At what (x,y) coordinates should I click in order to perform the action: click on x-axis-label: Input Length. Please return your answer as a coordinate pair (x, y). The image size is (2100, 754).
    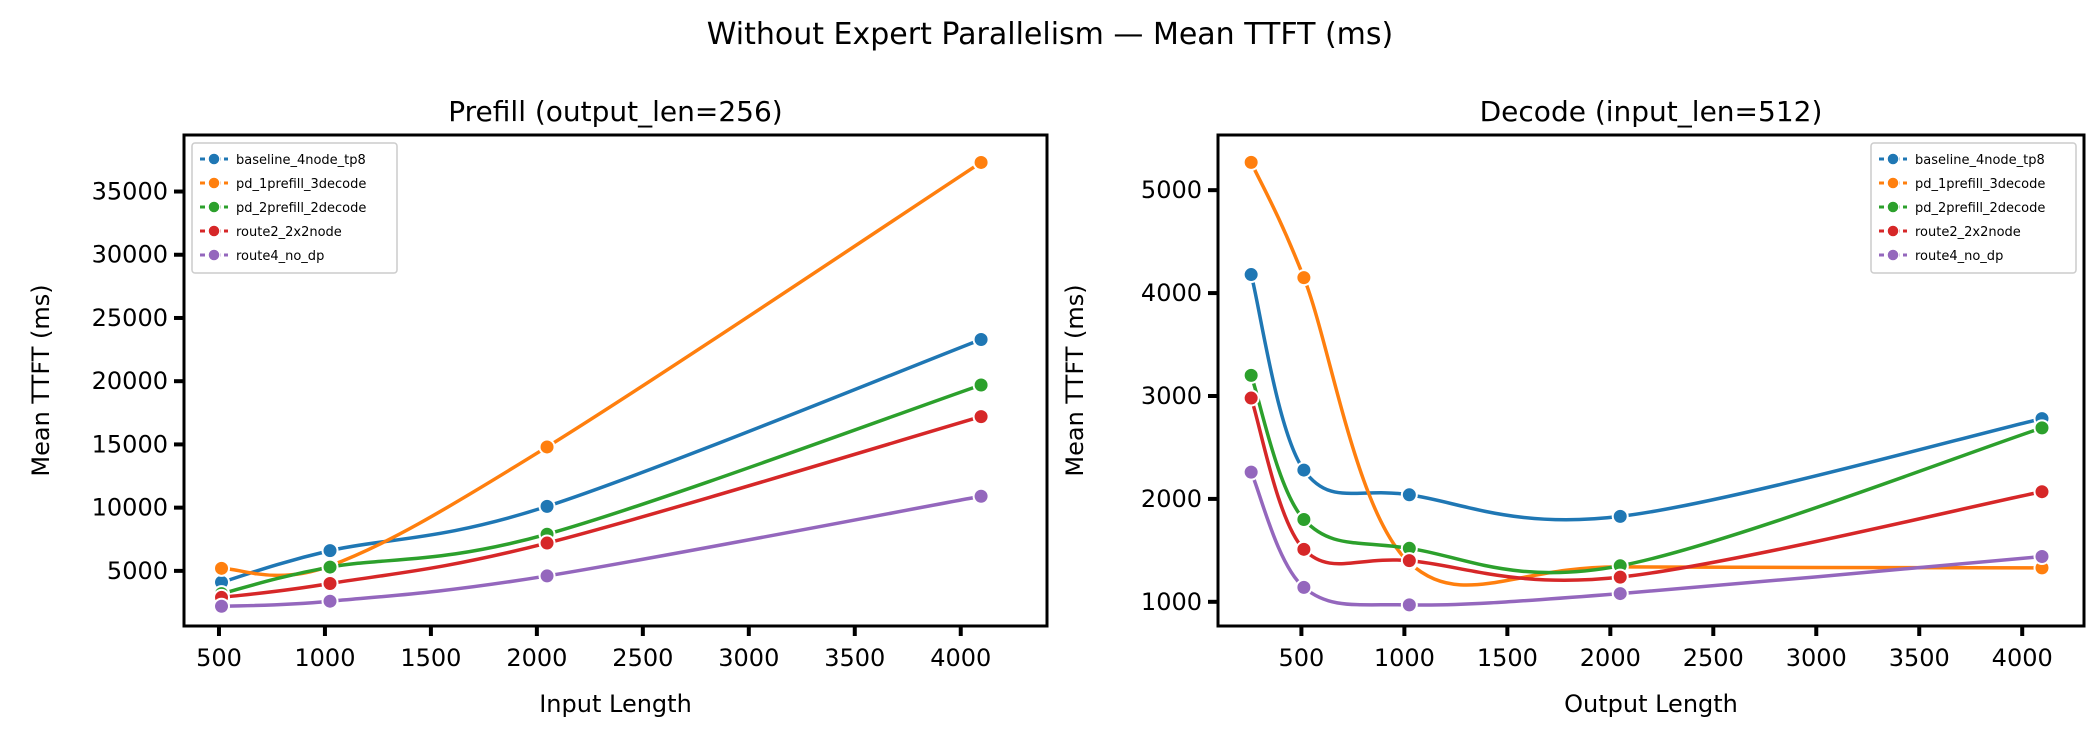
    Looking at the image, I should click on (615, 704).